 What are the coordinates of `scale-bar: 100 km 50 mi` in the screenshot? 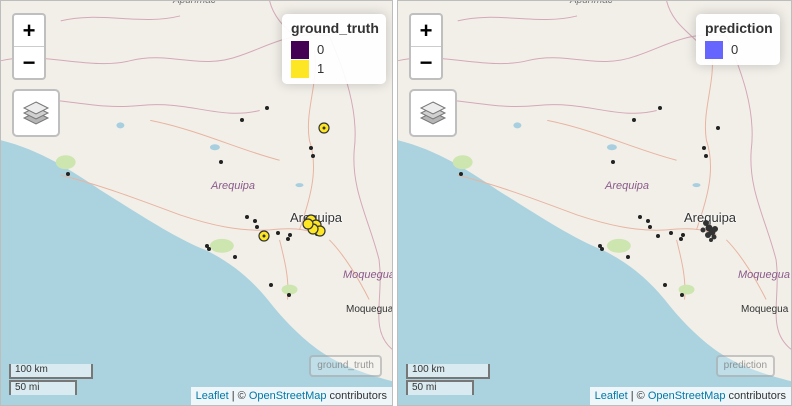 It's located at (448, 379).